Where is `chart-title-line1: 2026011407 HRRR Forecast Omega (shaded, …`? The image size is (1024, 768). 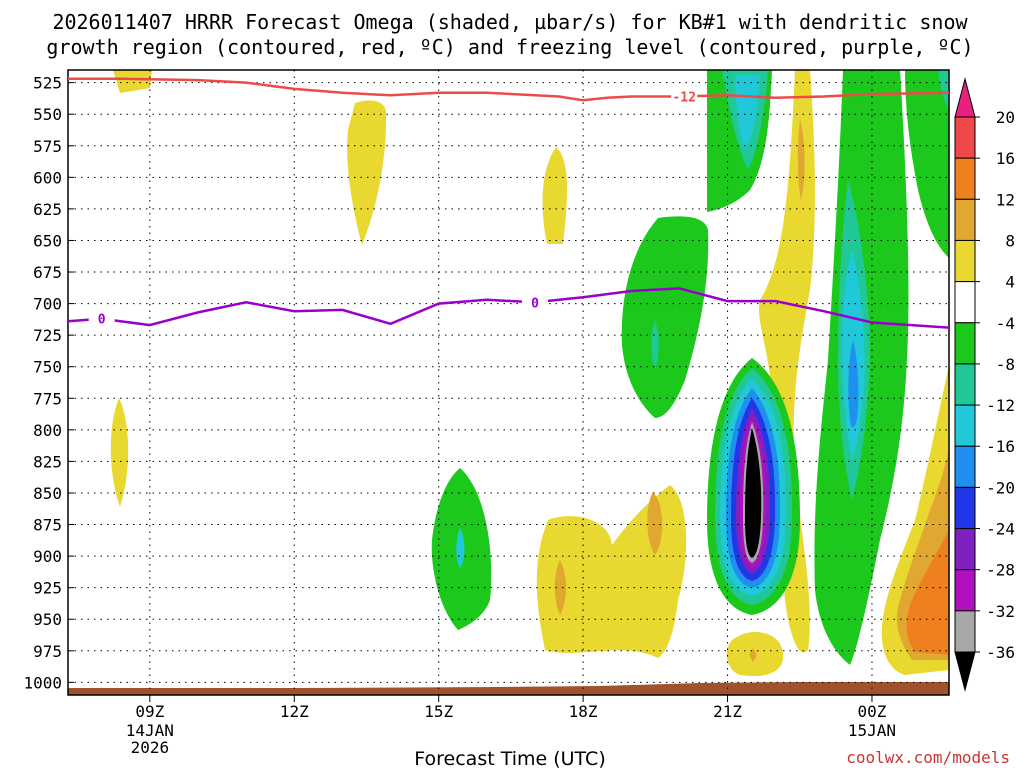 chart-title-line1: 2026011407 HRRR Forecast Omega (shaded, … is located at coordinates (510, 22).